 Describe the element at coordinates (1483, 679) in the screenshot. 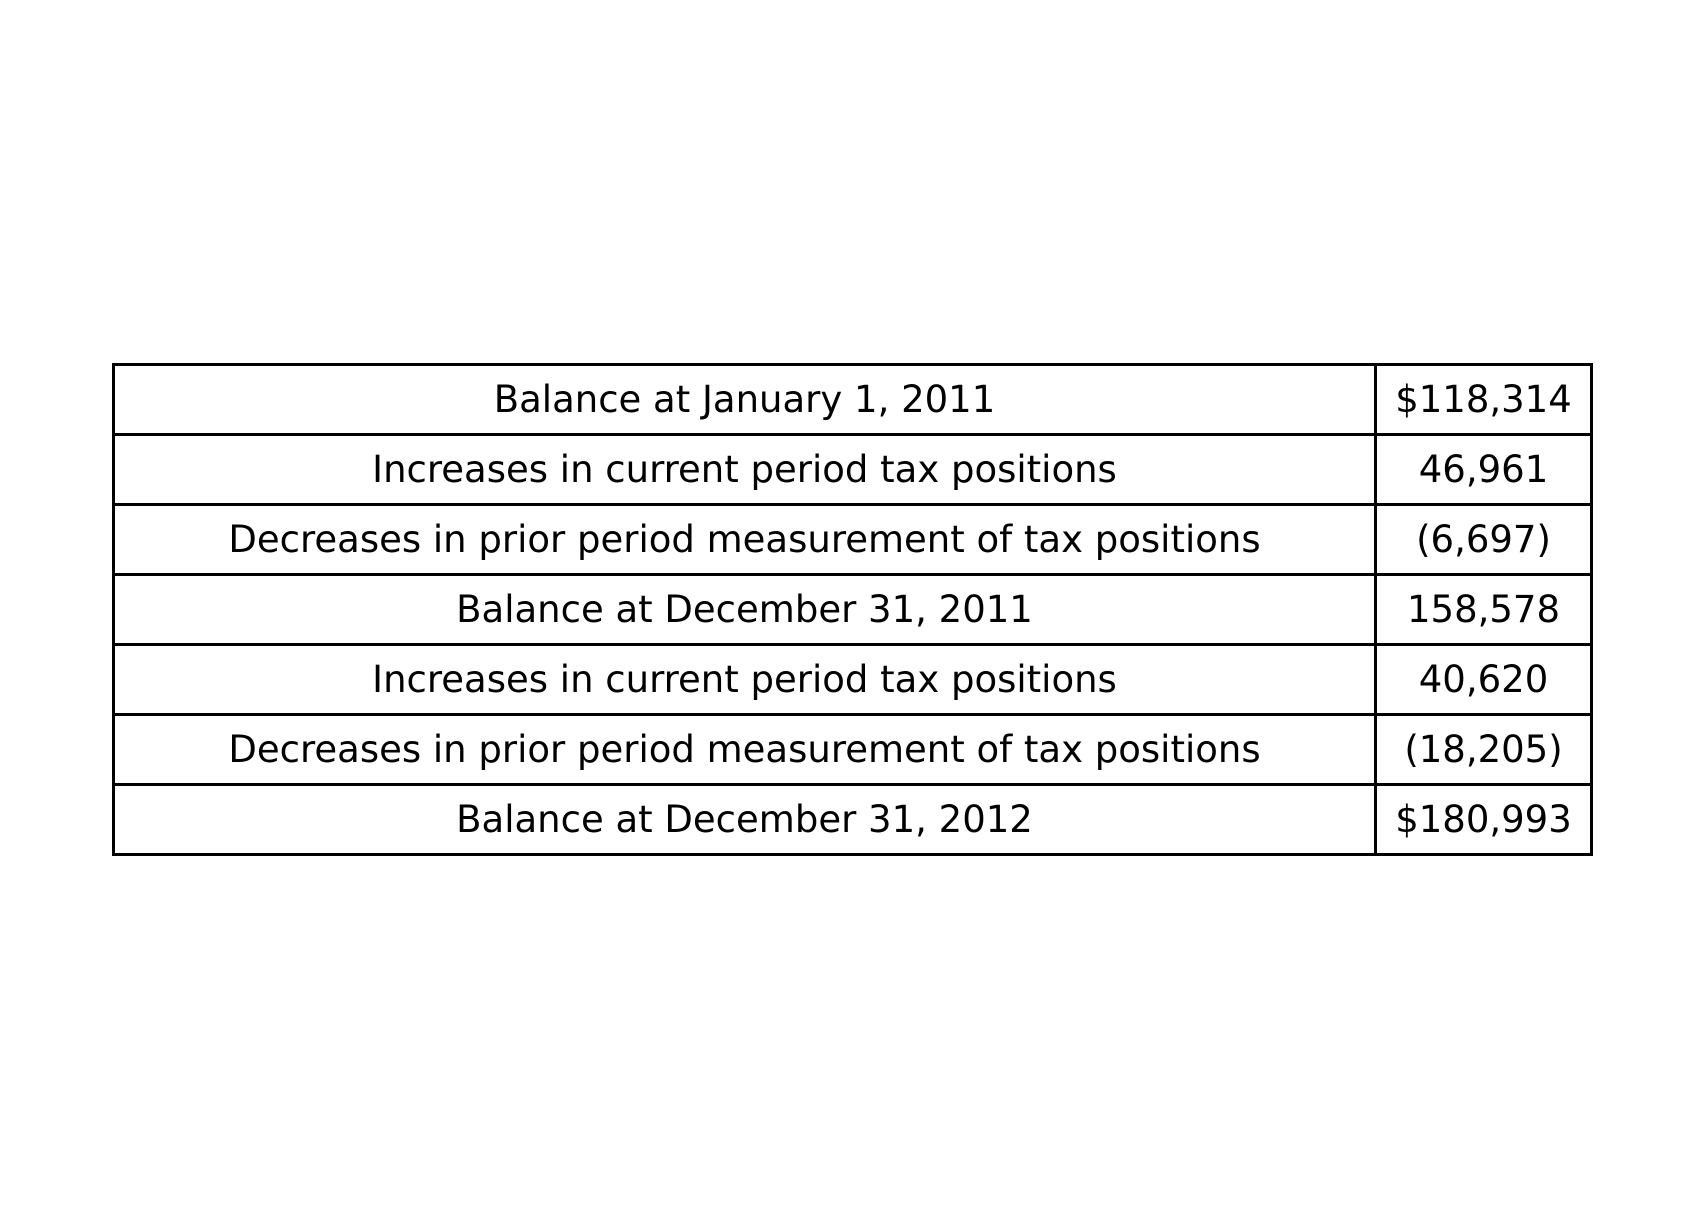

I see `row-value: 40,620` at that location.